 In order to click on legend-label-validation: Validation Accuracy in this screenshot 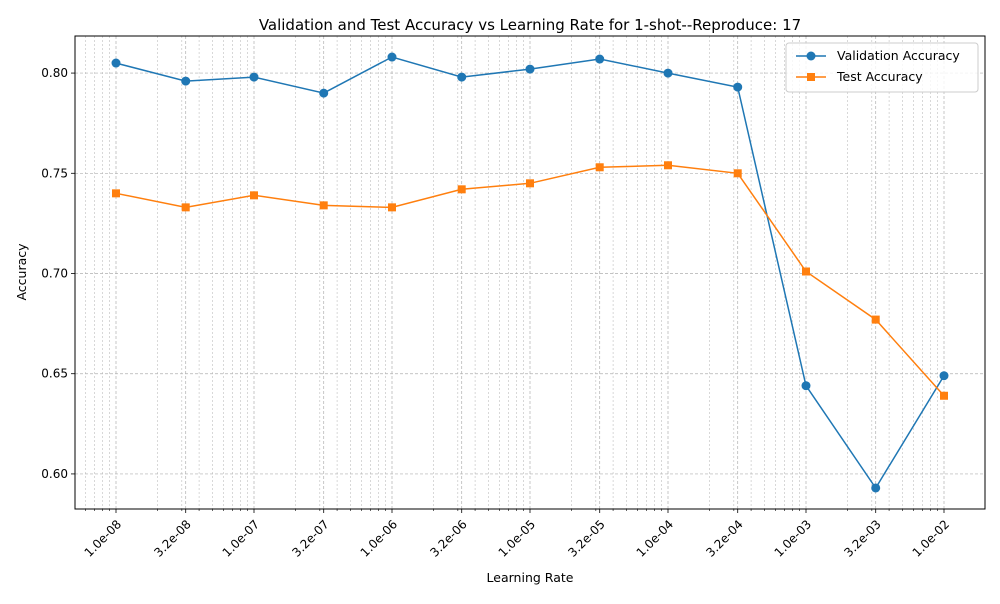, I will do `click(898, 55)`.